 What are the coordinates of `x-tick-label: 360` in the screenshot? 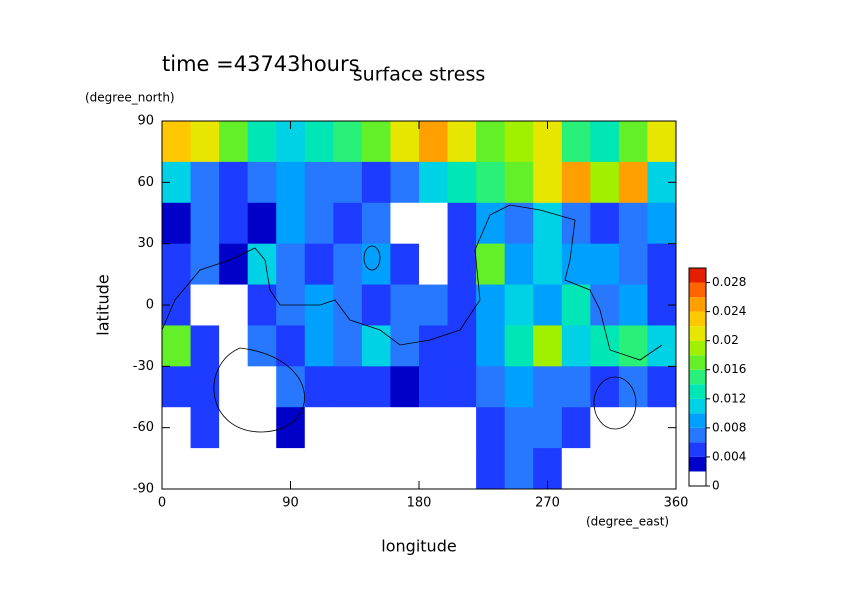 It's located at (676, 503).